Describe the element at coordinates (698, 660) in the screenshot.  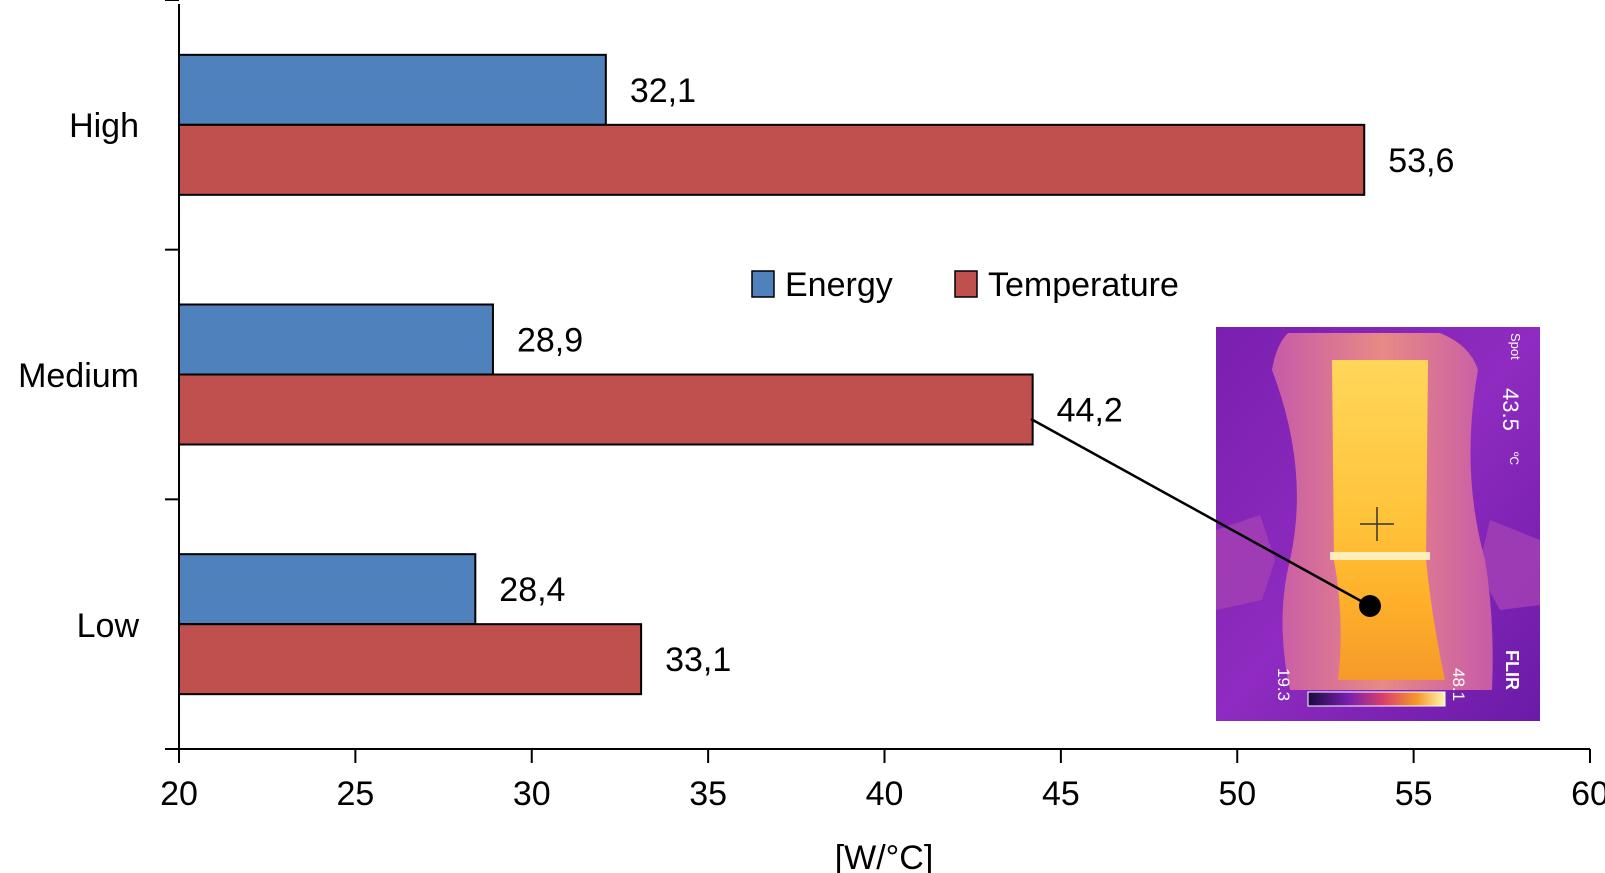
I see `data-label-temperature-low: 33,1` at that location.